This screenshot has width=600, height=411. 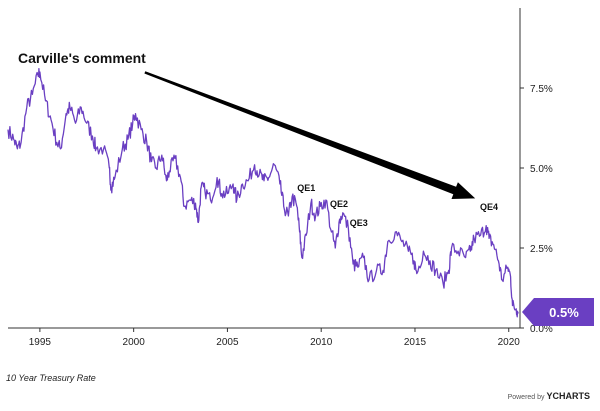 I want to click on qe-label: QE2, so click(x=339, y=204).